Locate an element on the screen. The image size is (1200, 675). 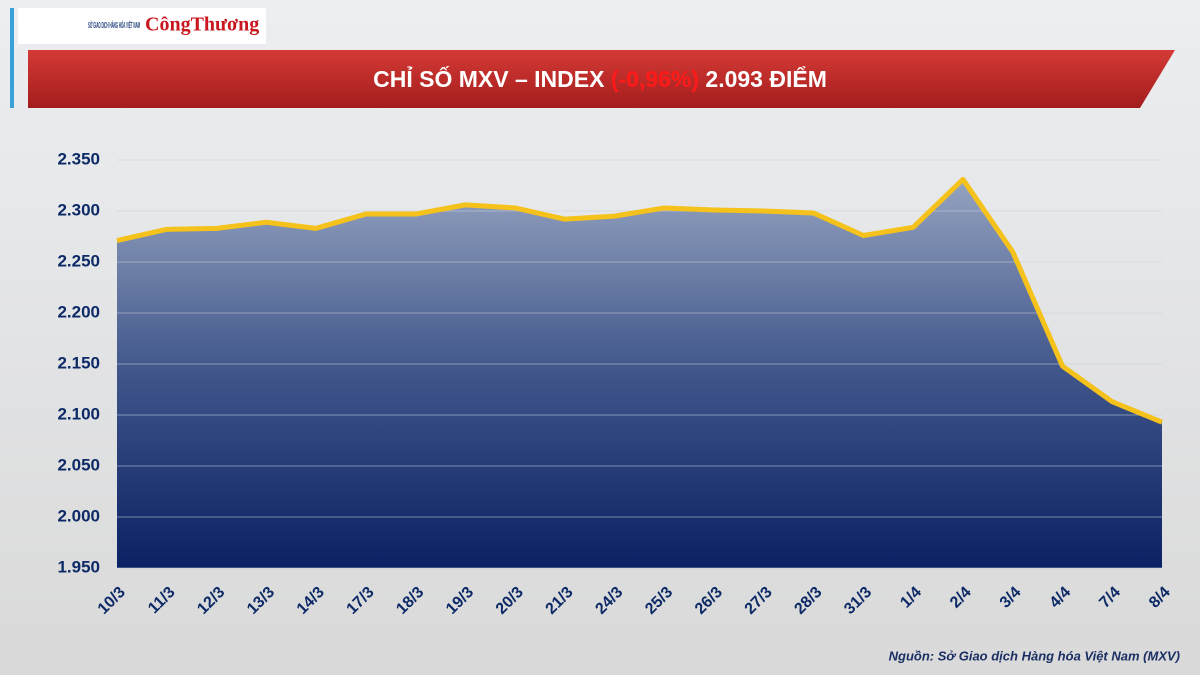
title-main: CHỈ SỐ MXV – INDEX is located at coordinates (489, 78).